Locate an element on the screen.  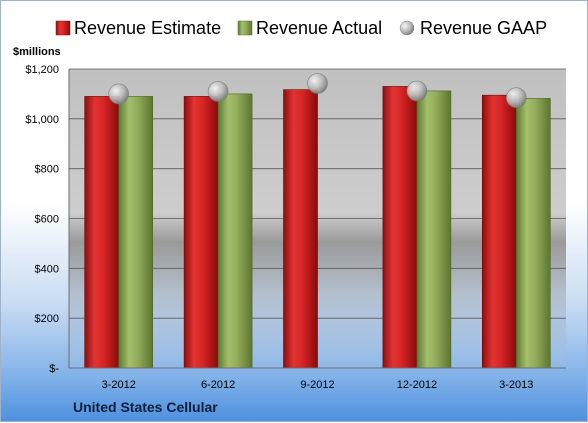
legend-swatch-estimate is located at coordinates (63, 28).